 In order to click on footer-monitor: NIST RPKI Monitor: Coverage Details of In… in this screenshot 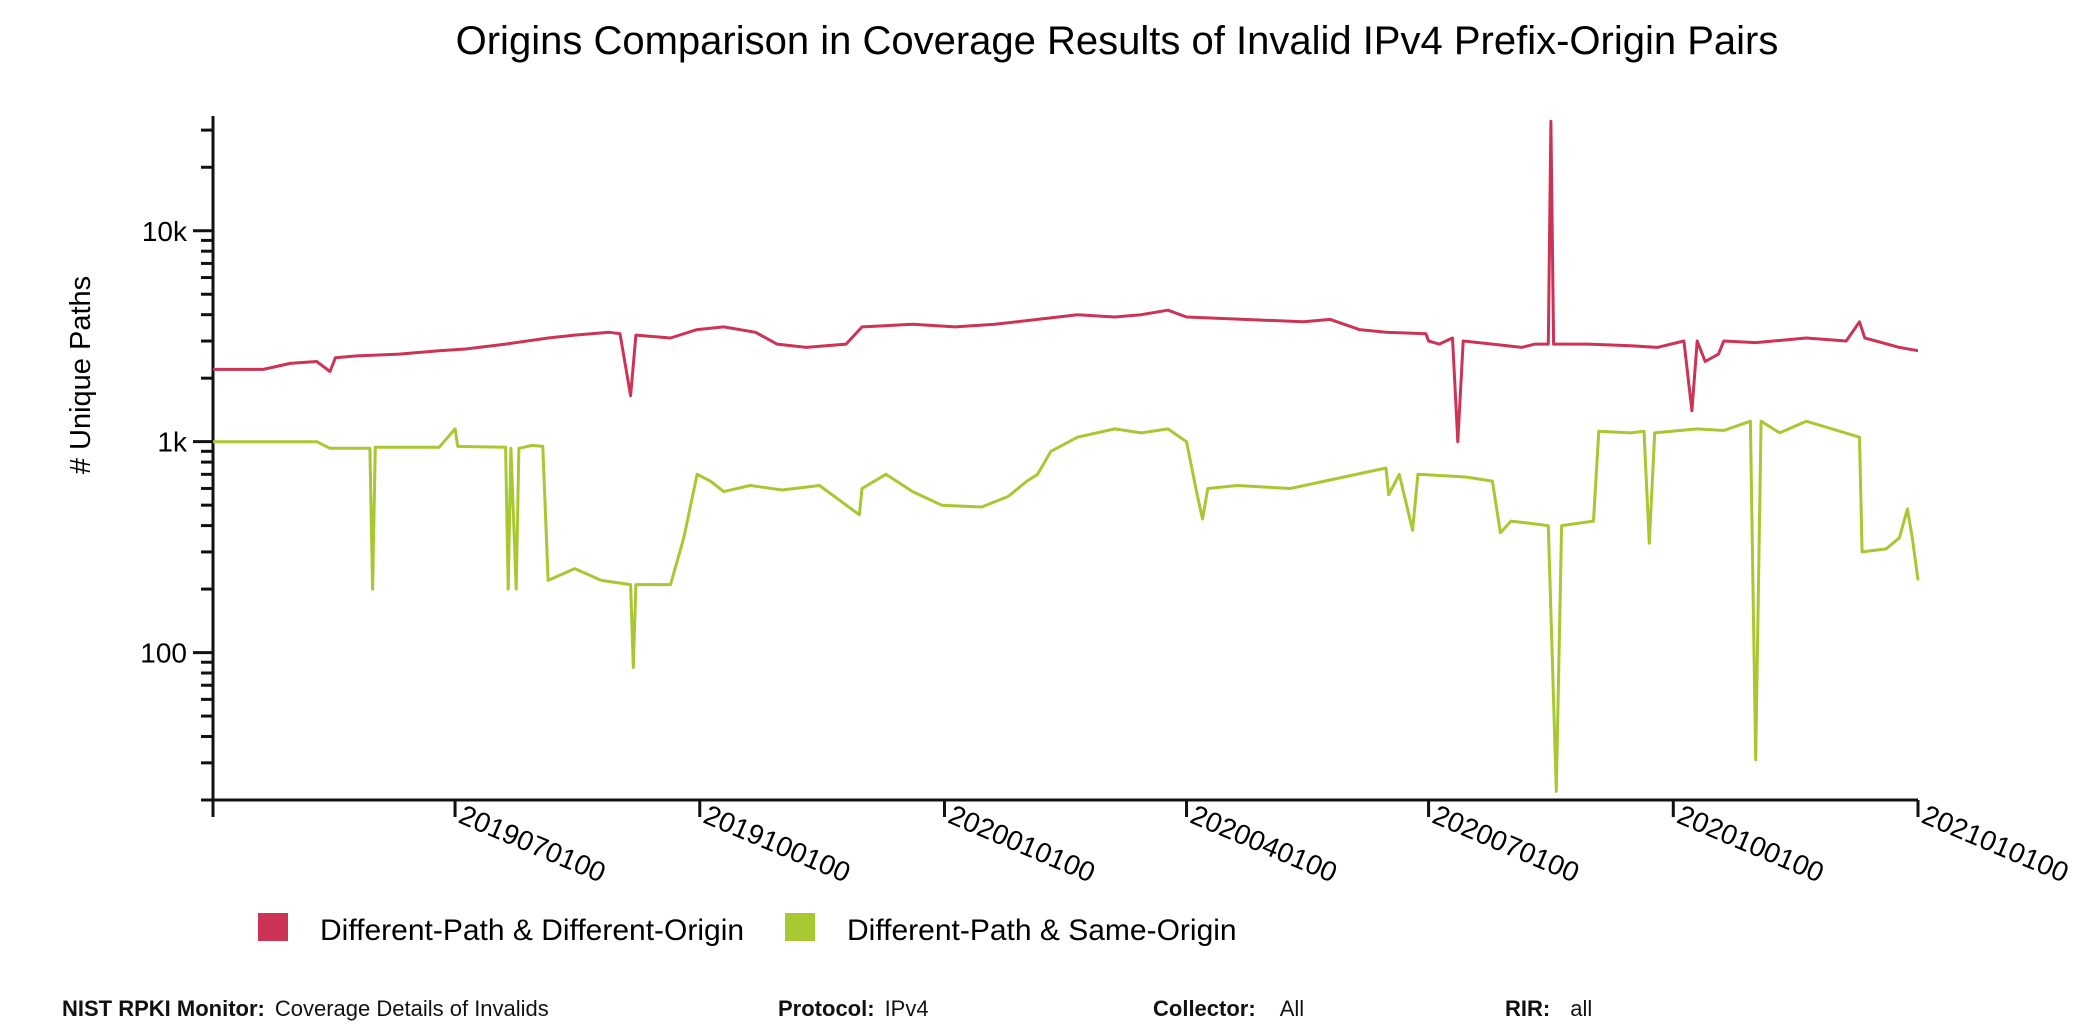, I will do `click(305, 1009)`.